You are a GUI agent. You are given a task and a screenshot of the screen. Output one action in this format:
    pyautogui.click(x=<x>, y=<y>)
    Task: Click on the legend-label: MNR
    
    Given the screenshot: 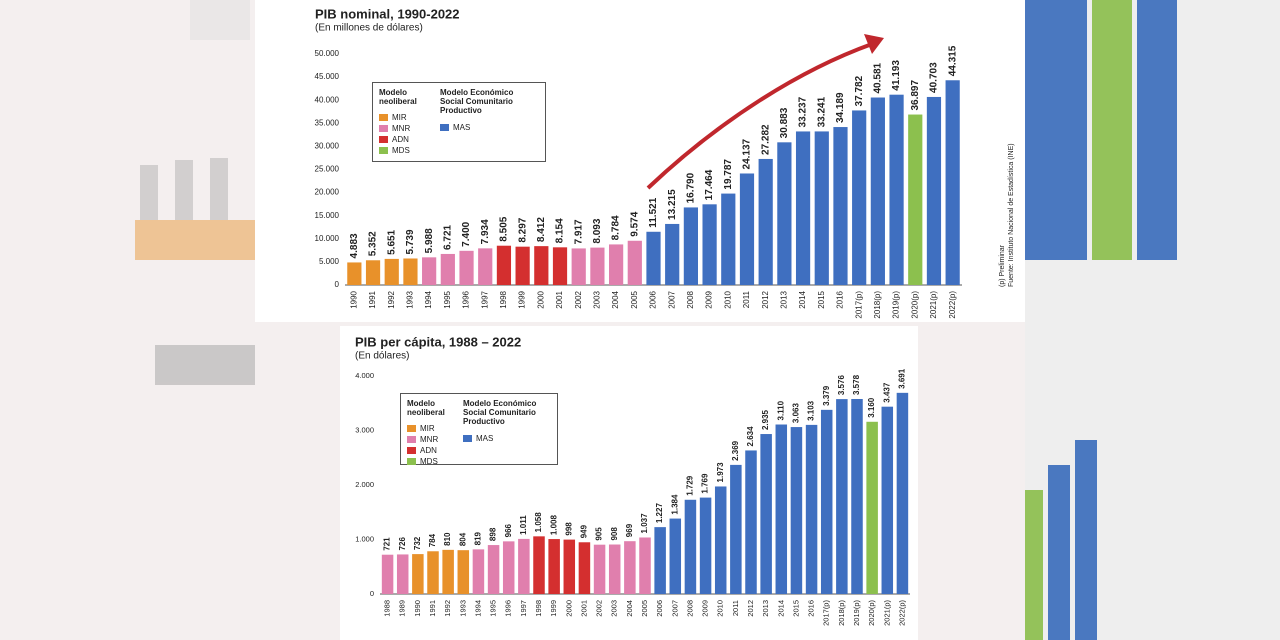 What is the action you would take?
    pyautogui.click(x=401, y=129)
    